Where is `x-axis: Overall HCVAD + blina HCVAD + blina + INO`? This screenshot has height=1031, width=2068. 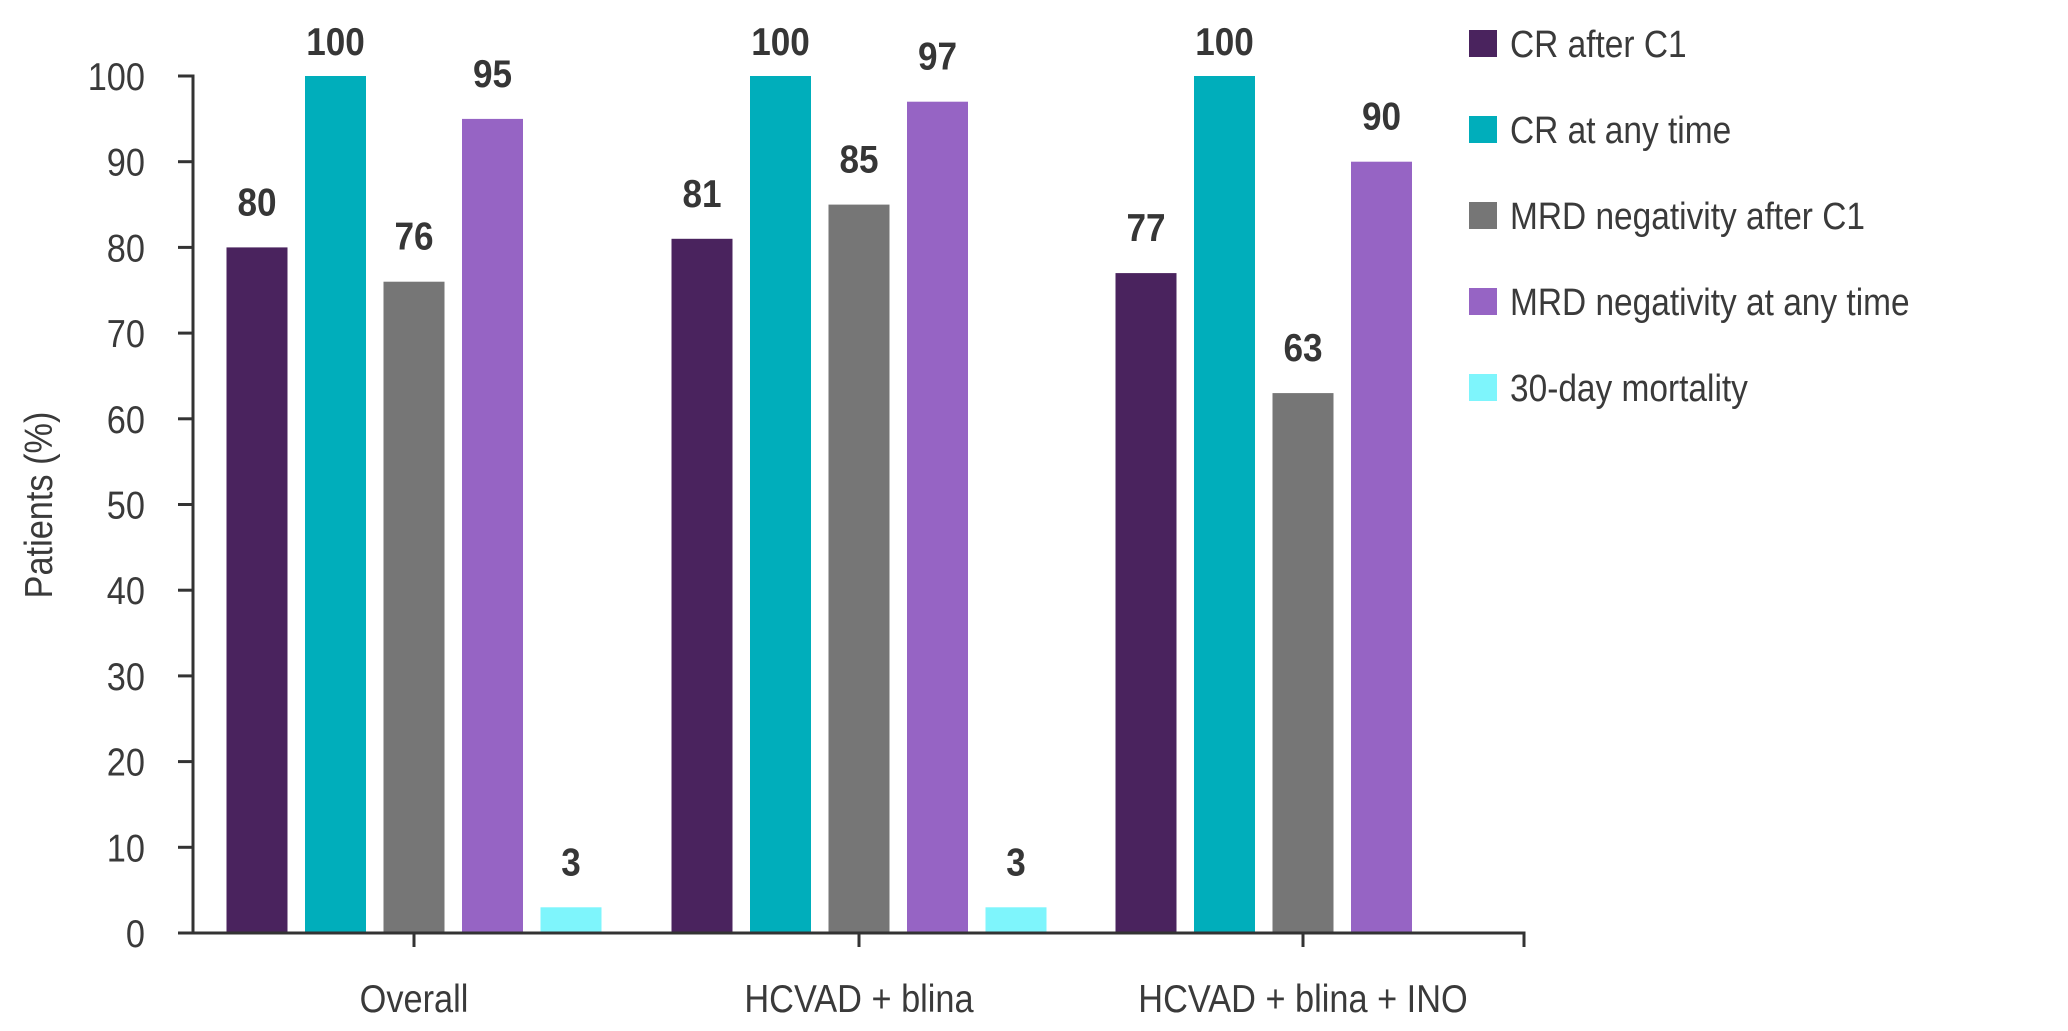 x-axis: Overall HCVAD + blina HCVAD + blina + INO is located at coordinates (852, 976).